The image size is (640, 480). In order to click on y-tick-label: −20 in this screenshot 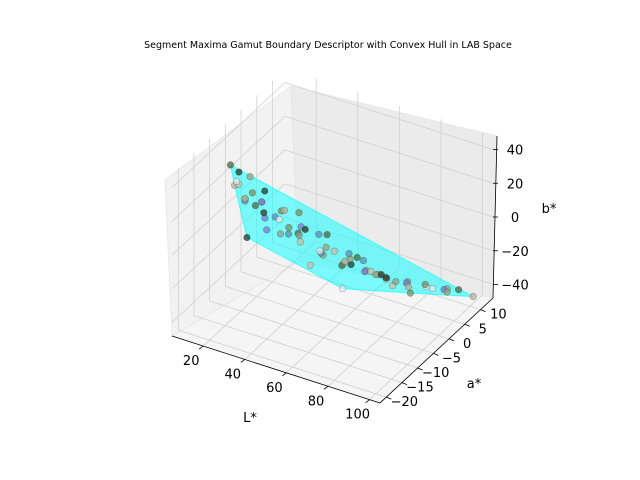, I will do `click(404, 402)`.